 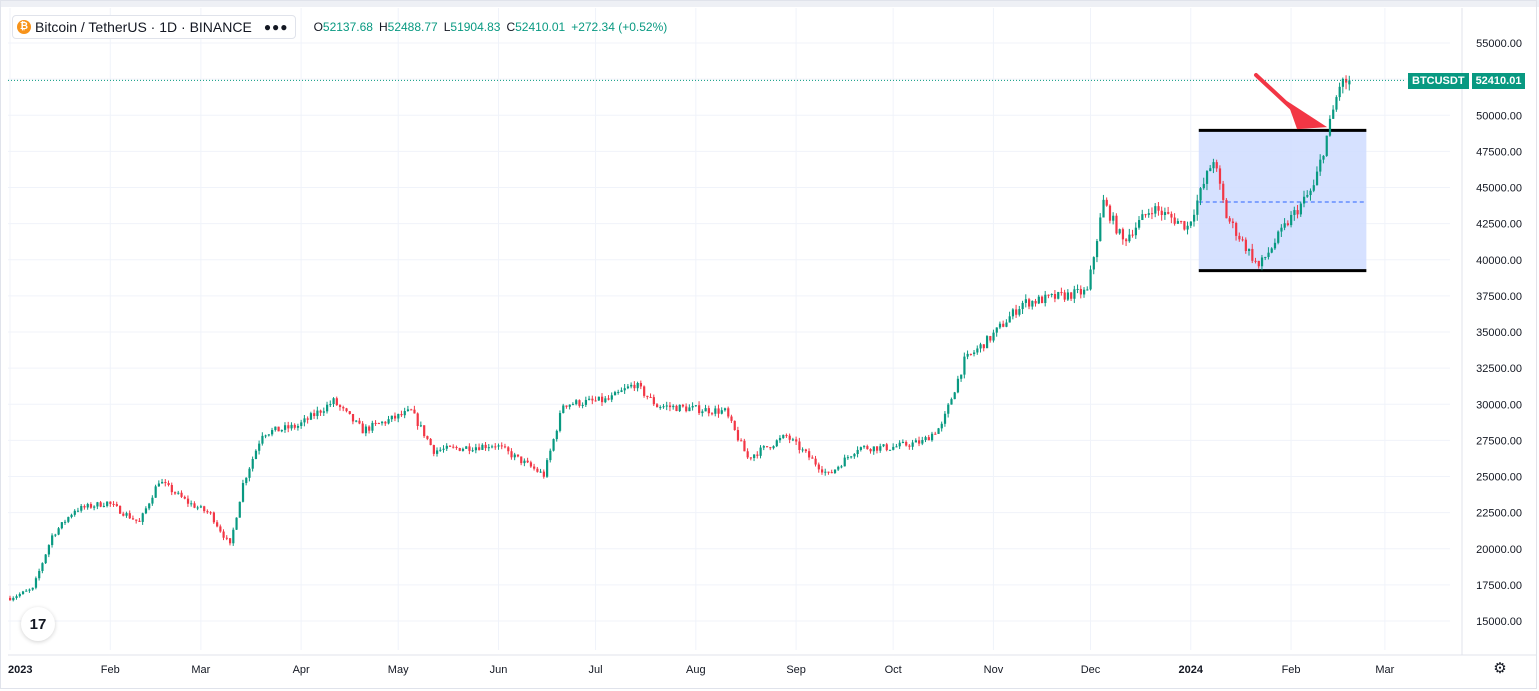 I want to click on tradingview-logo-icon: 17, so click(x=38, y=624).